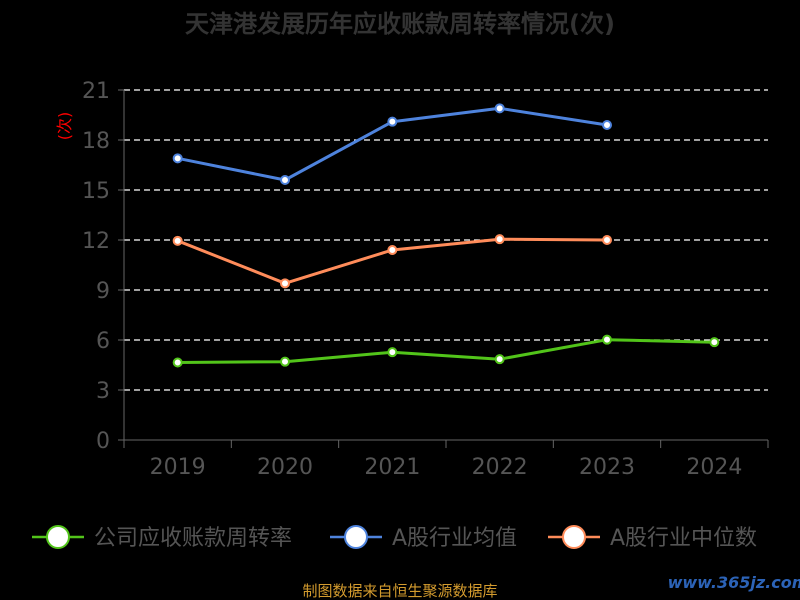 The height and width of the screenshot is (600, 800). Describe the element at coordinates (178, 467) in the screenshot. I see `x-tick-label: 2019` at that location.